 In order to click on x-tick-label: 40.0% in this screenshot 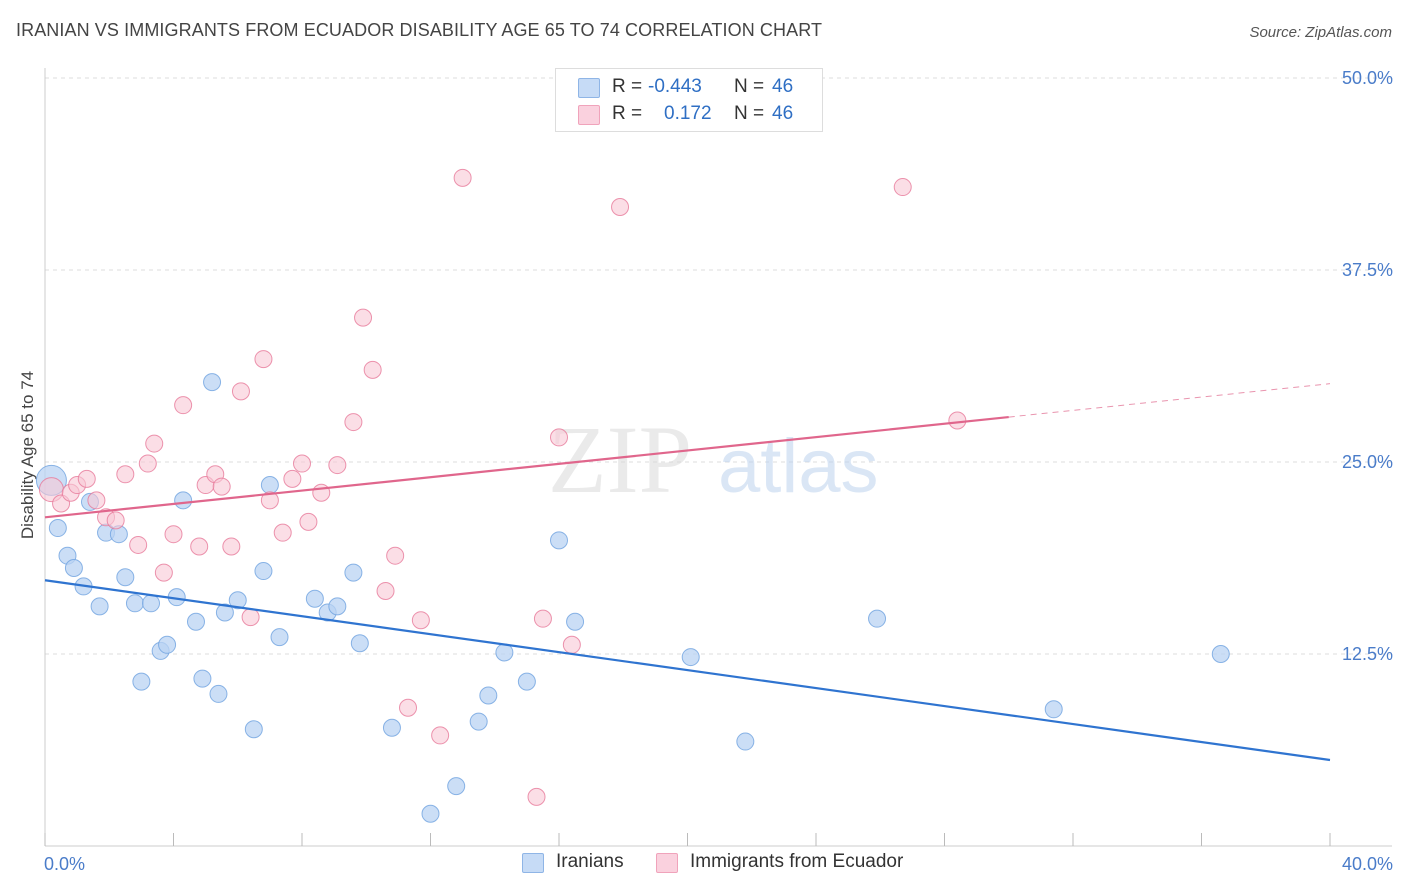, I will do `click(1367, 864)`.